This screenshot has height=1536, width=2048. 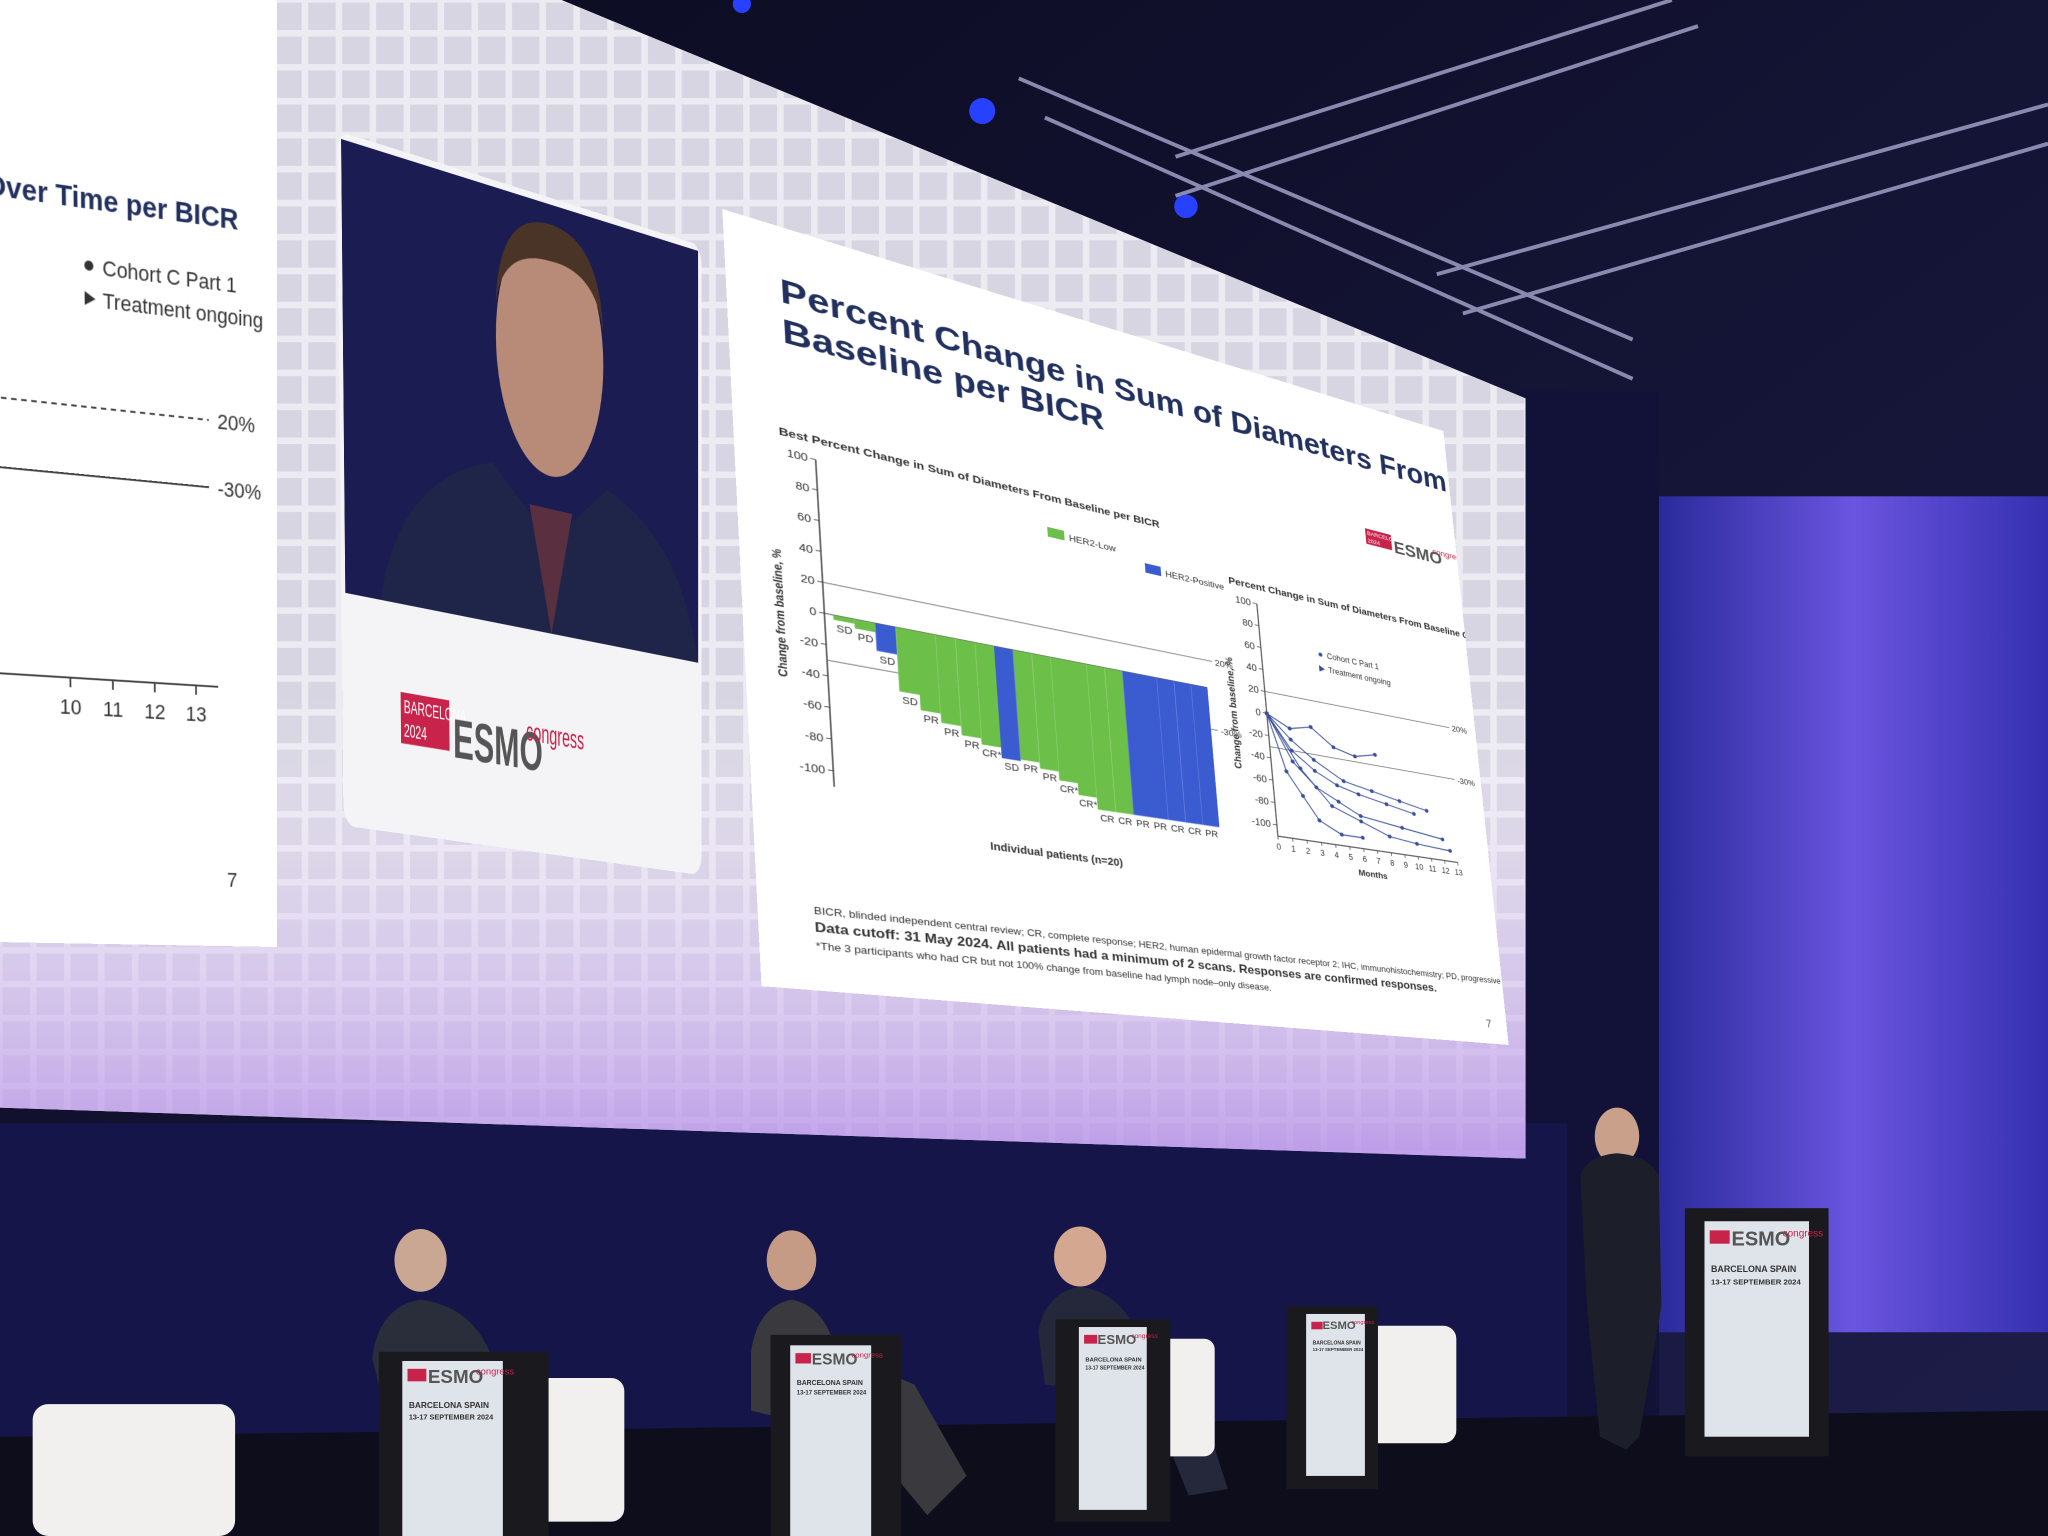 What do you see at coordinates (812, 768) in the screenshot?
I see `y-tick-label: -100` at bounding box center [812, 768].